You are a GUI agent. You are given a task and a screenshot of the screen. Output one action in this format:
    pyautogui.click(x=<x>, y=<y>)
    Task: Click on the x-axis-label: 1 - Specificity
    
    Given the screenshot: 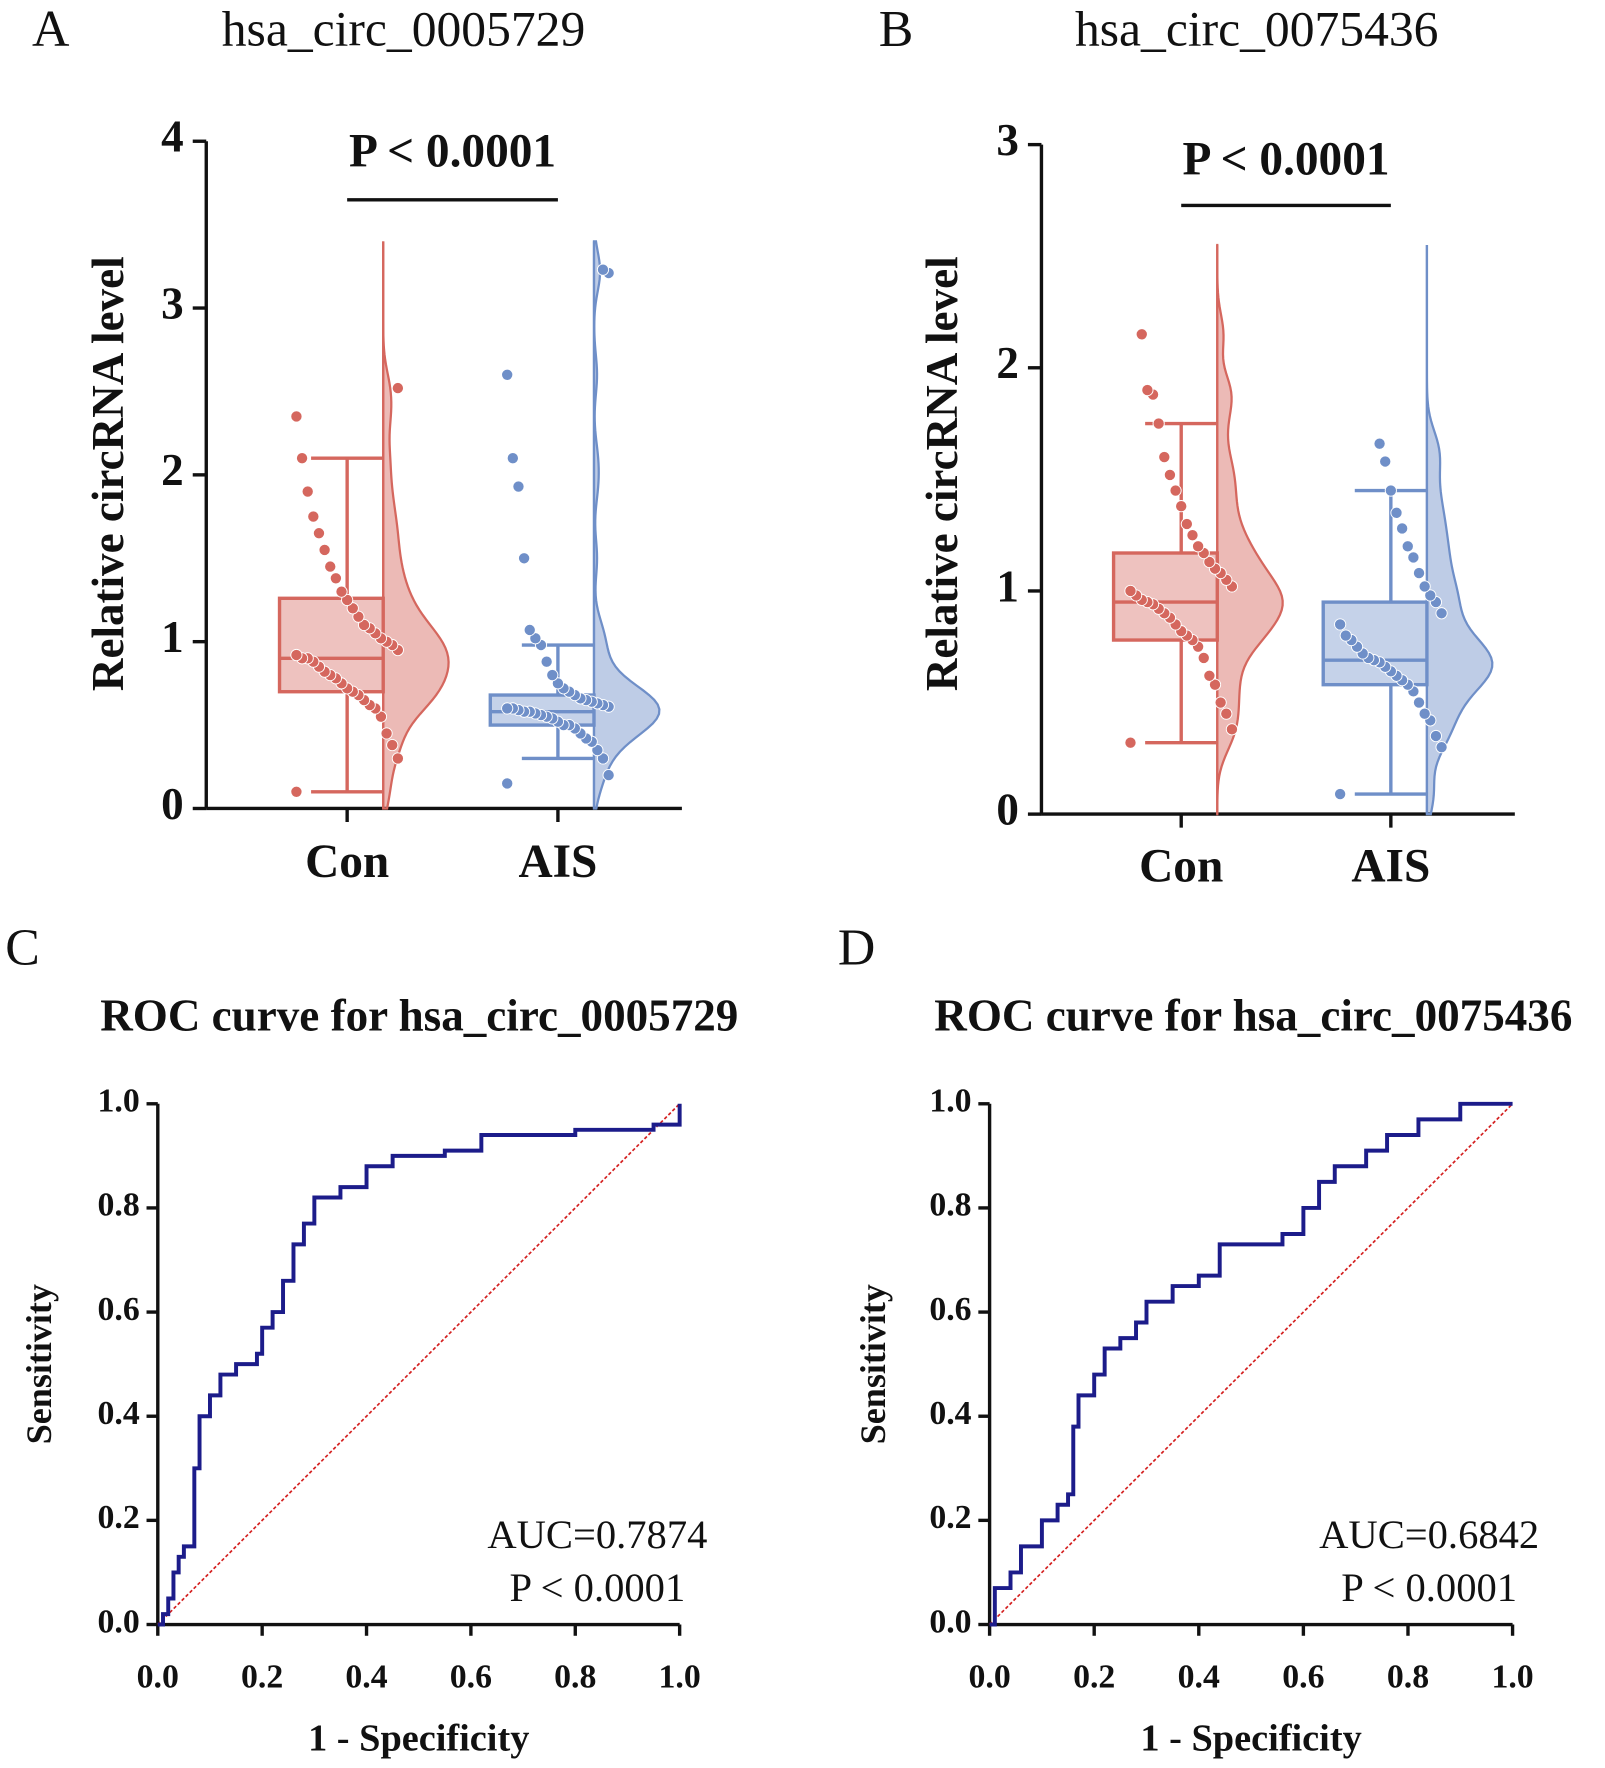 What is the action you would take?
    pyautogui.click(x=1250, y=1739)
    